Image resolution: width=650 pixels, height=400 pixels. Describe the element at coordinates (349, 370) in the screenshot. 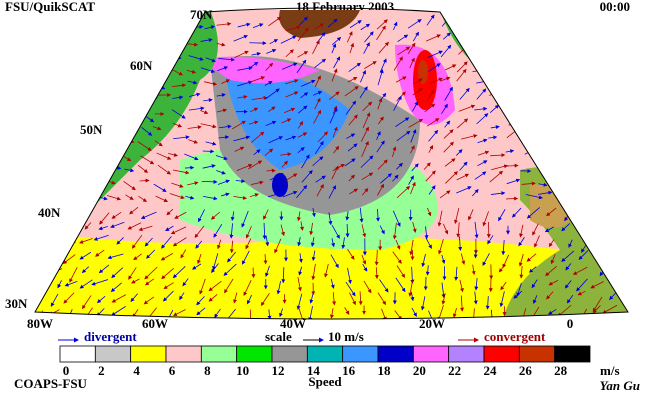

I see `colorbar-tick: 16` at that location.